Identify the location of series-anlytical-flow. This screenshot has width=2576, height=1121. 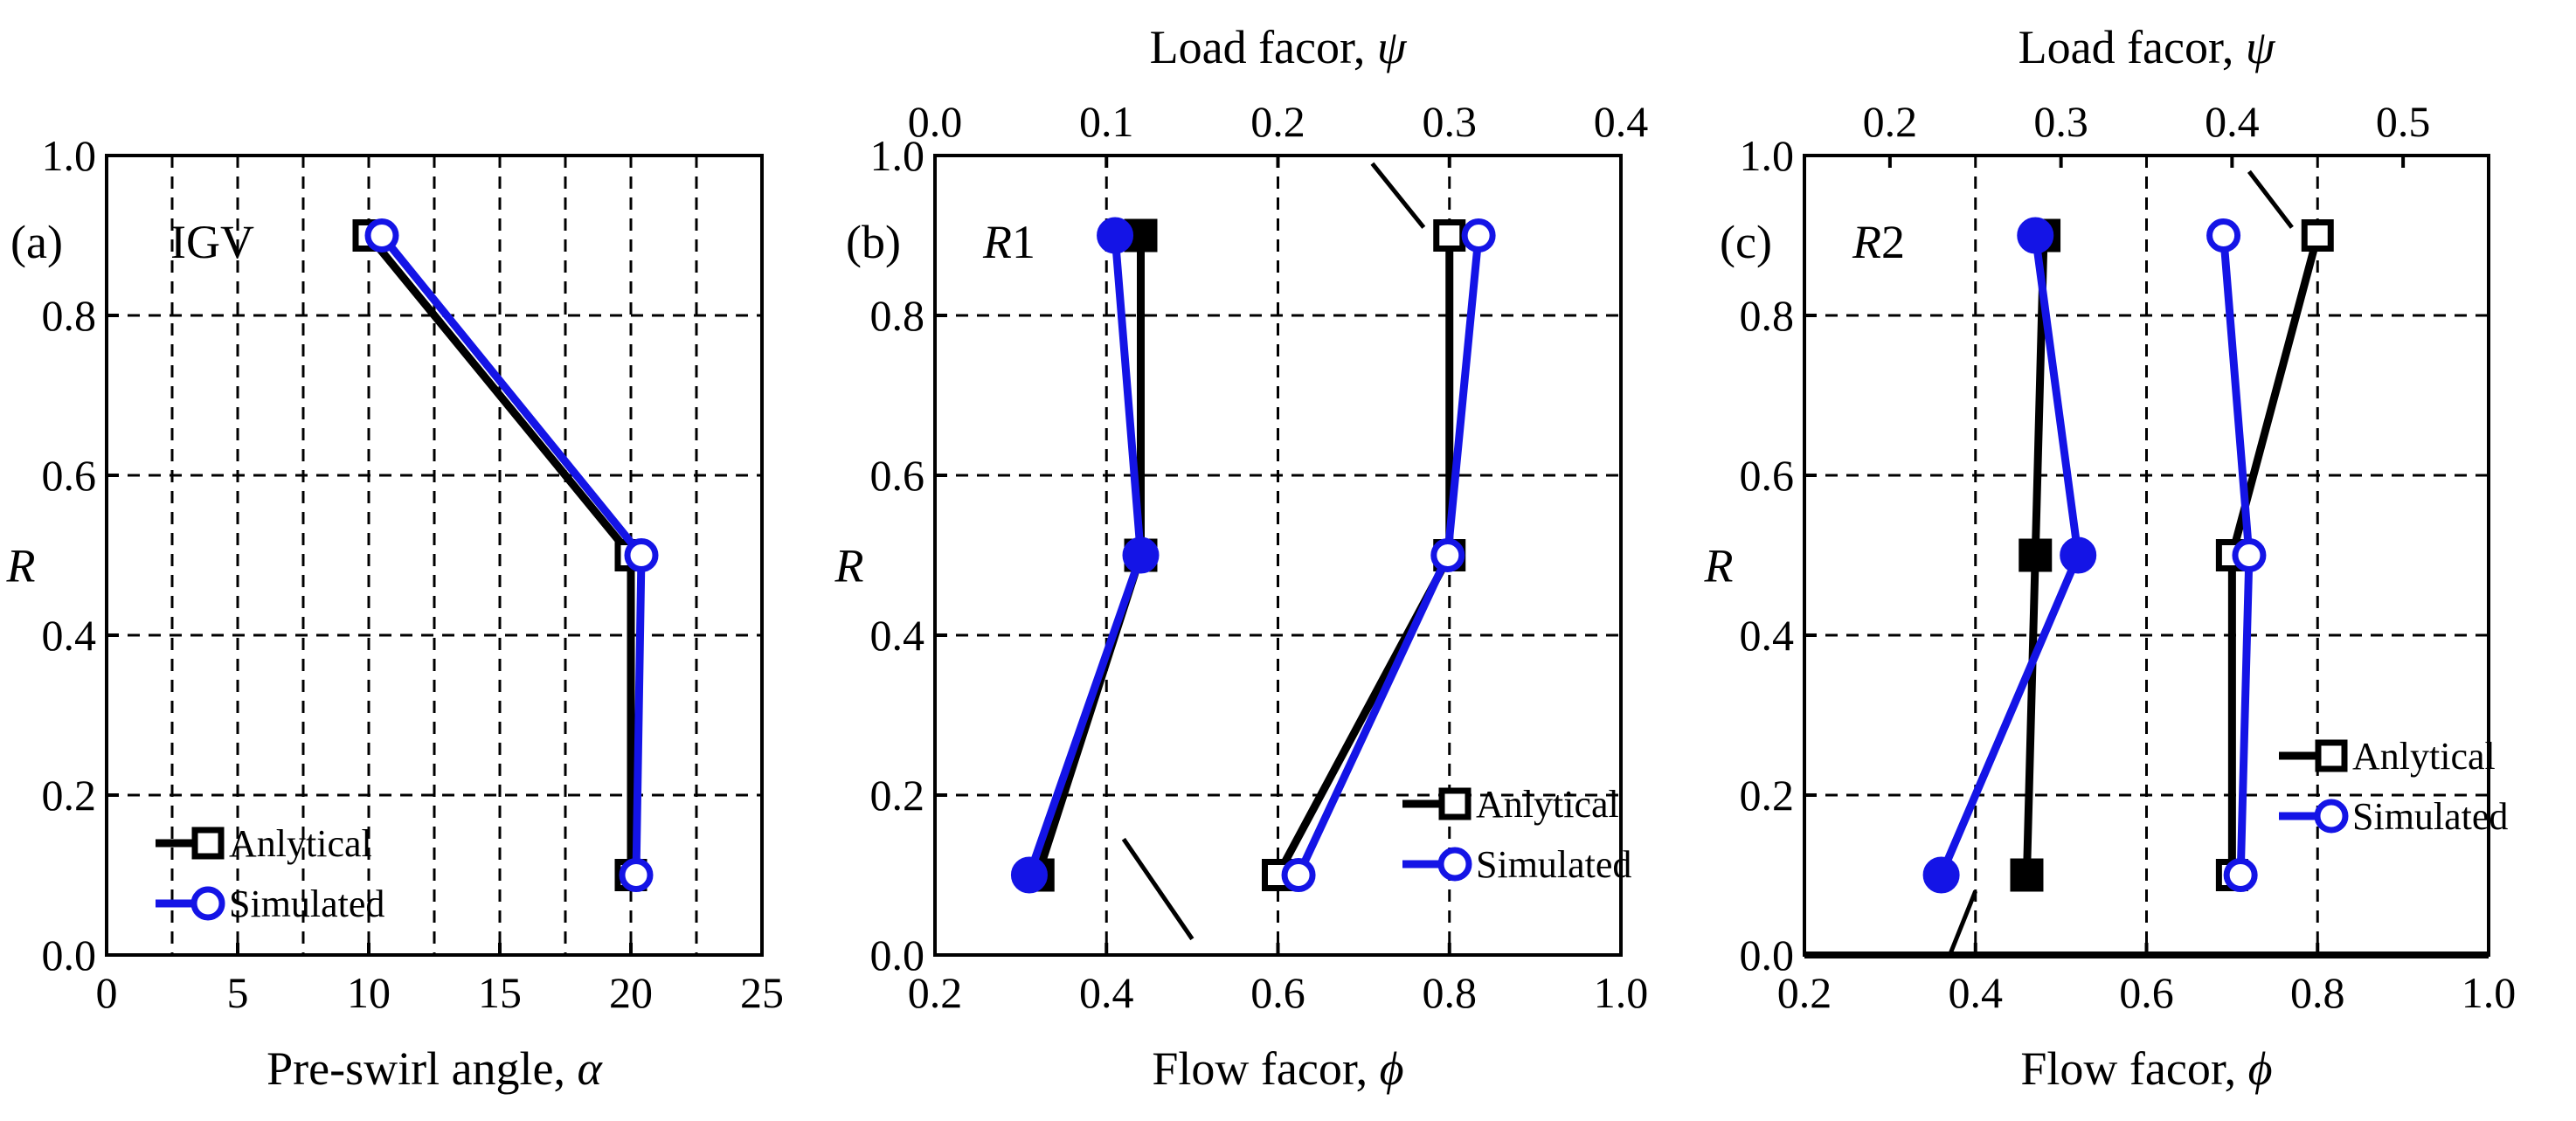
(2035, 555).